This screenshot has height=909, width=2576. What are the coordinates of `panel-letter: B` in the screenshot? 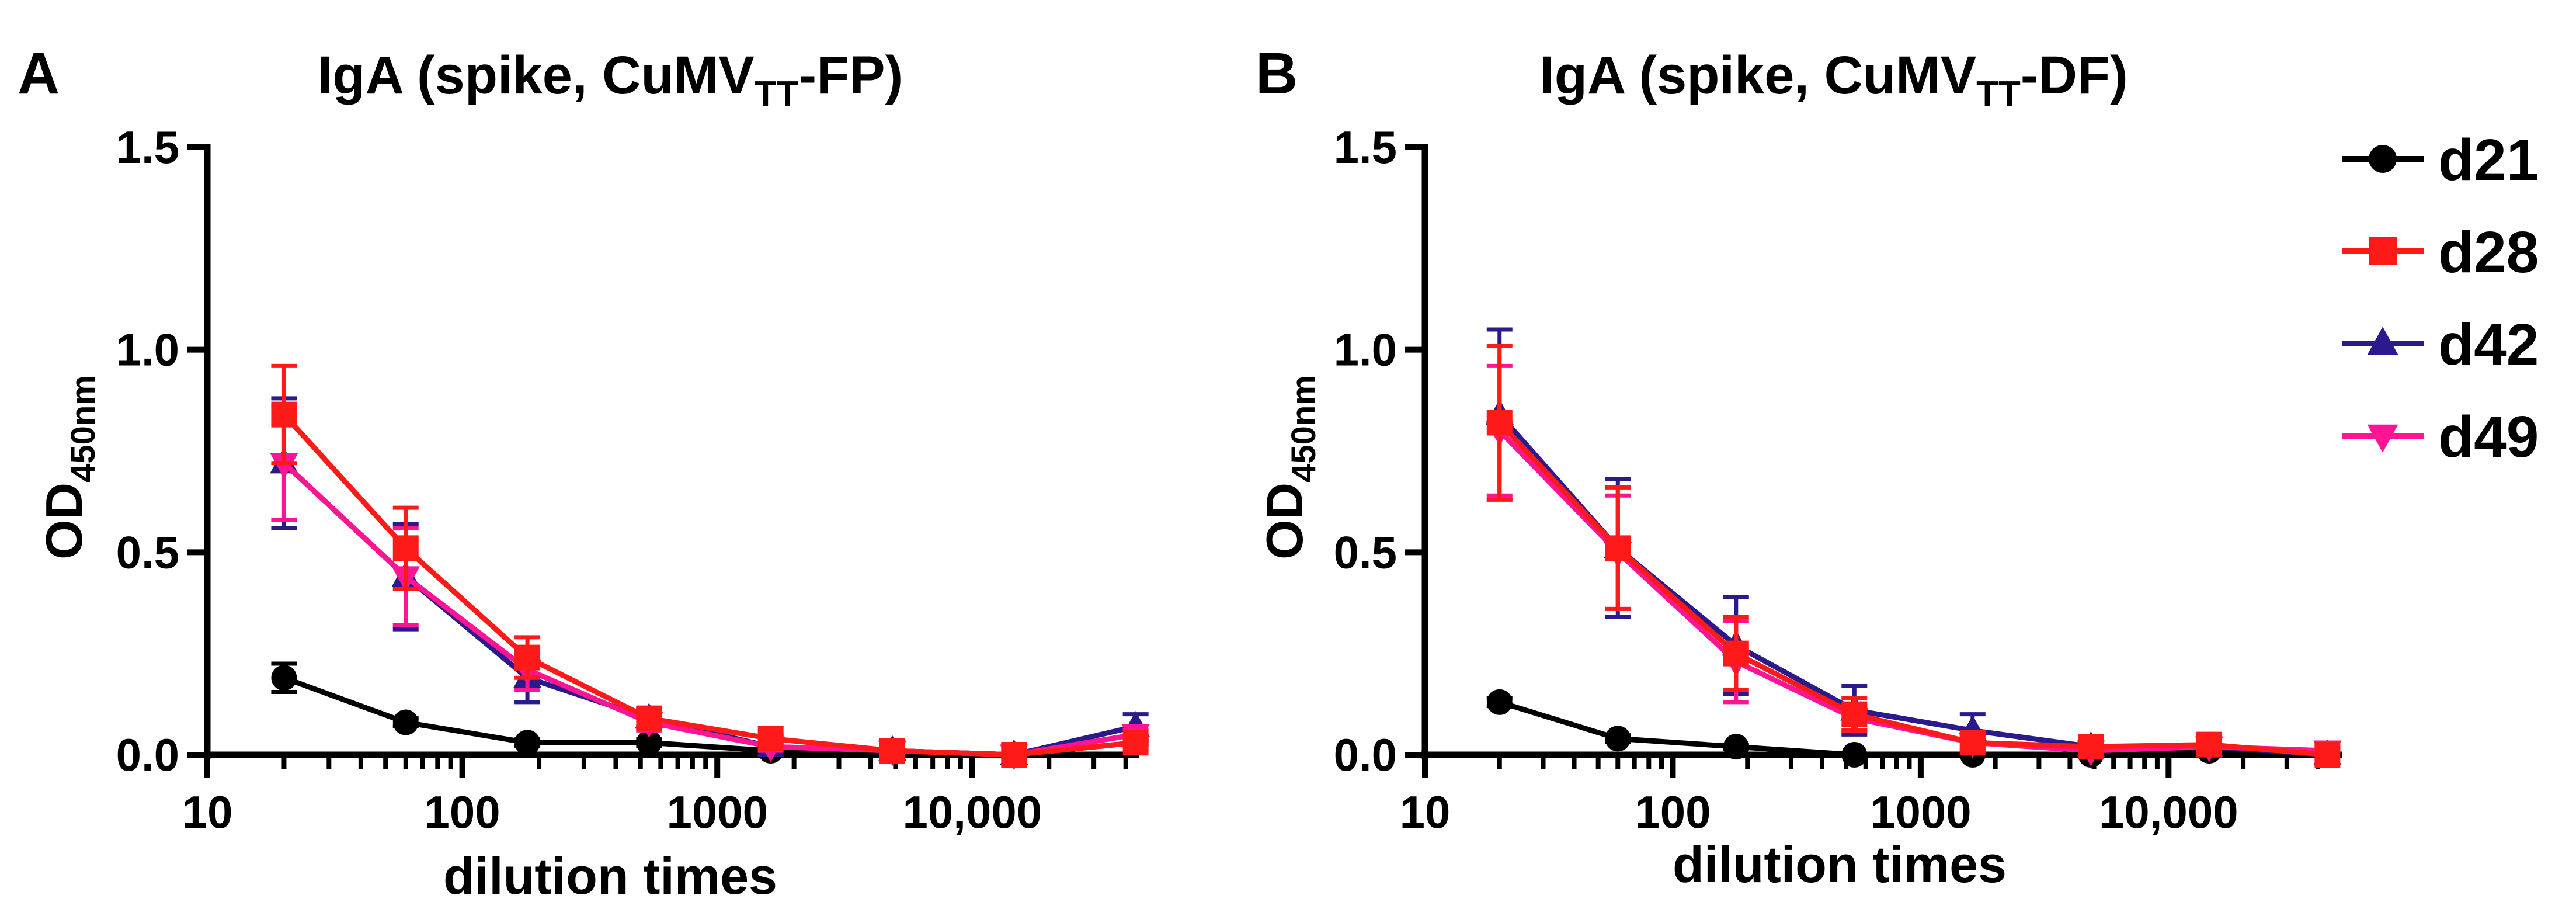 It's located at (1277, 73).